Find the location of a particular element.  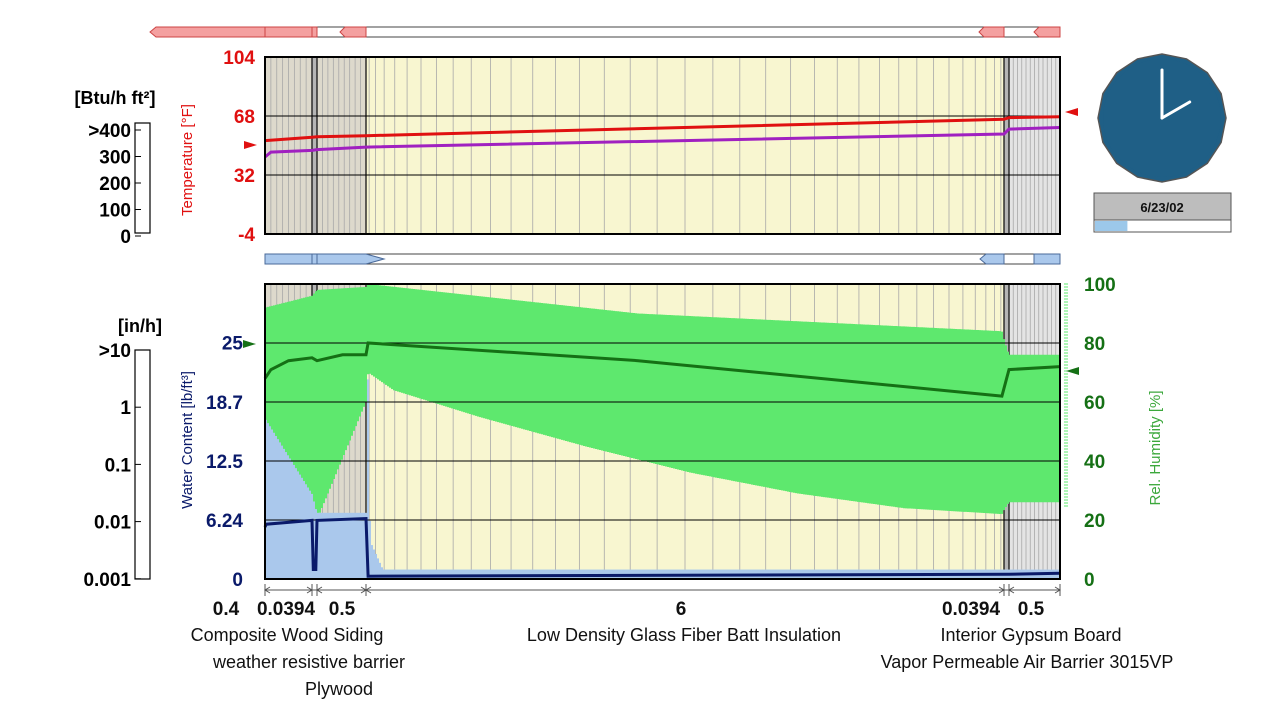

rh-tick-label: 20 is located at coordinates (1094, 521).